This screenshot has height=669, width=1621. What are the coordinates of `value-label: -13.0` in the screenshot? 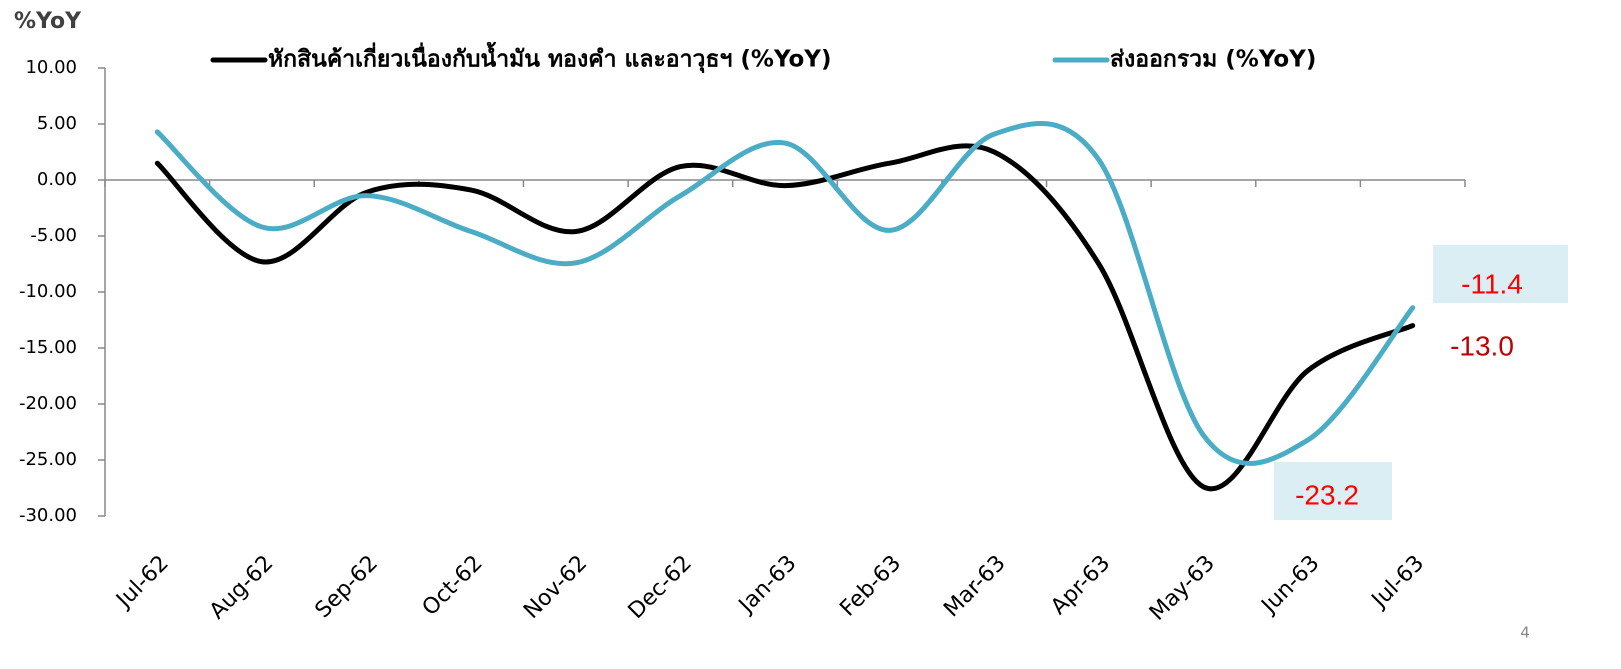 It's located at (1482, 345).